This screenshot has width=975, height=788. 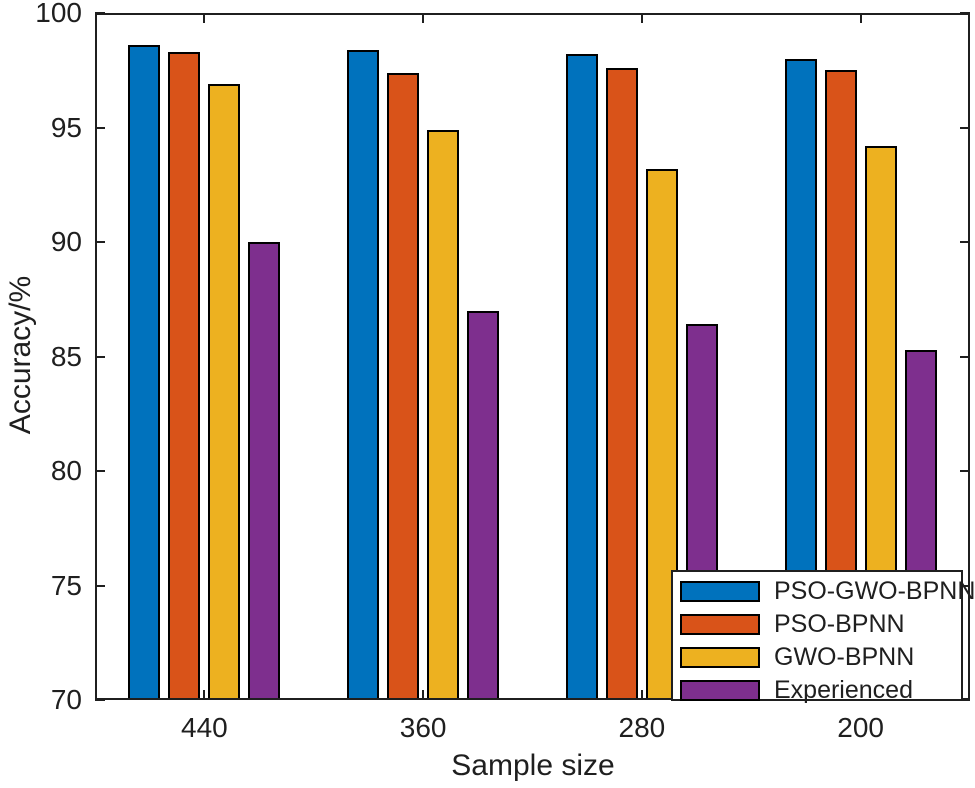 I want to click on legend: PSO-GWO-BPNN PSO-BPNN GWO-BPNN Experienced, so click(x=823, y=637).